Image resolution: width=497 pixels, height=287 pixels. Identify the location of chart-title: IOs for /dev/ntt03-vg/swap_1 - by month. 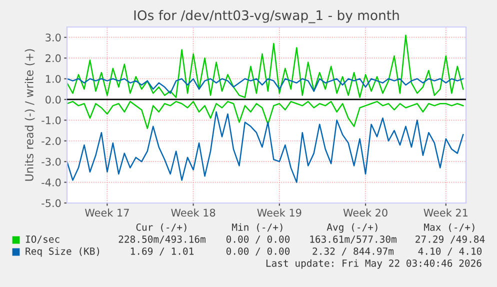
(266, 17).